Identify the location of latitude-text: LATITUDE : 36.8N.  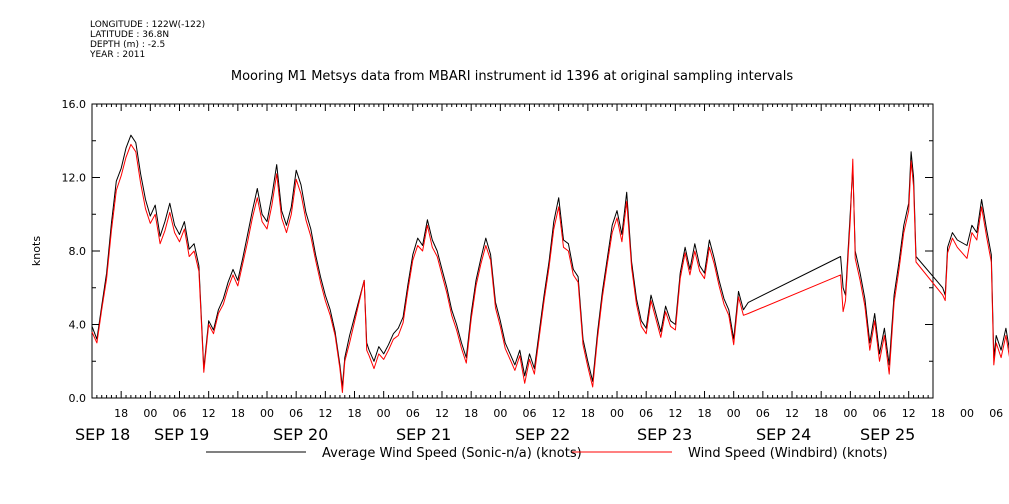
(130, 35).